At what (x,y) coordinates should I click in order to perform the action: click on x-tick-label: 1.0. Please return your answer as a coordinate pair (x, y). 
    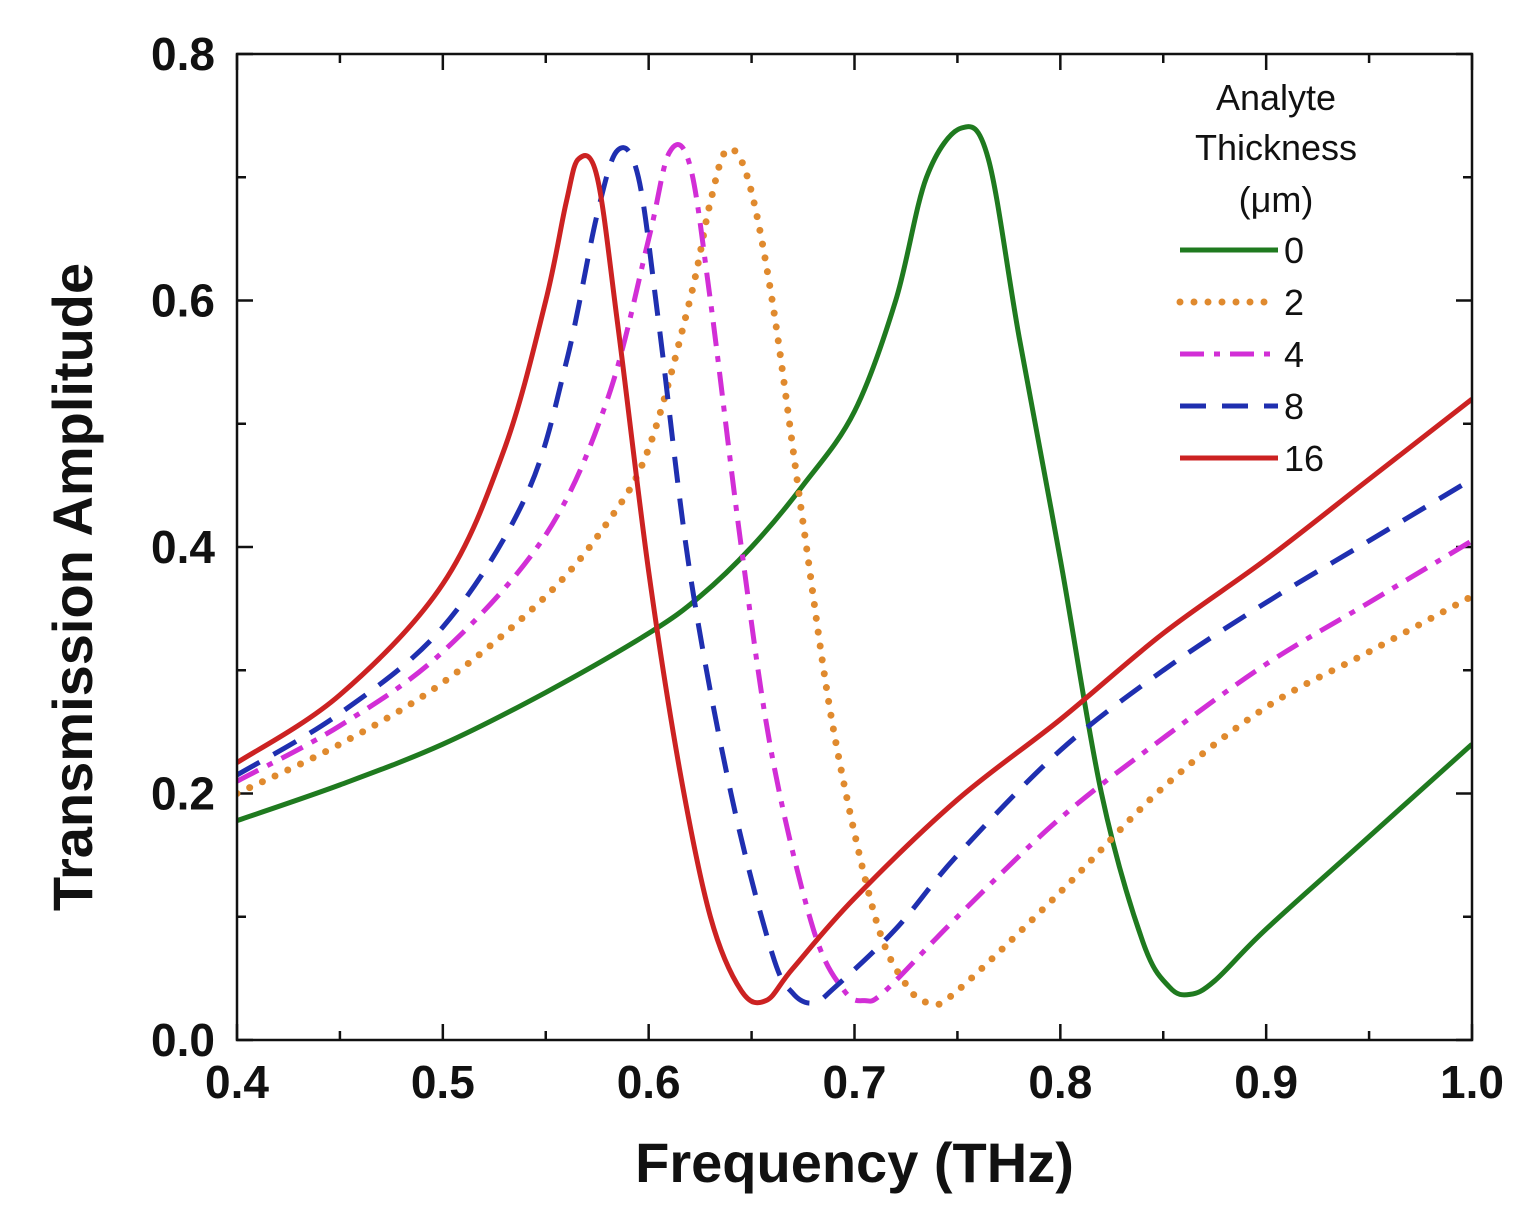
    Looking at the image, I should click on (1472, 1082).